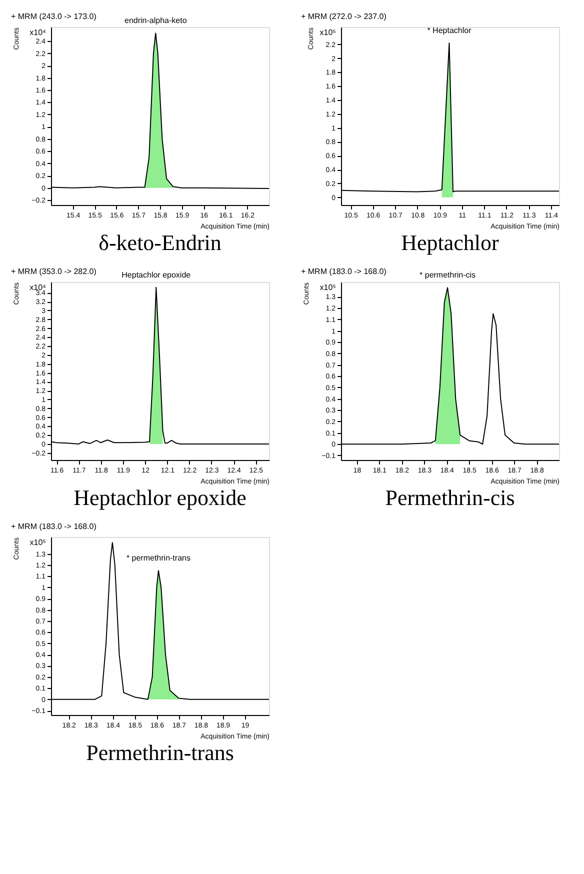  I want to click on annotation: * Heptachlor, so click(449, 30).